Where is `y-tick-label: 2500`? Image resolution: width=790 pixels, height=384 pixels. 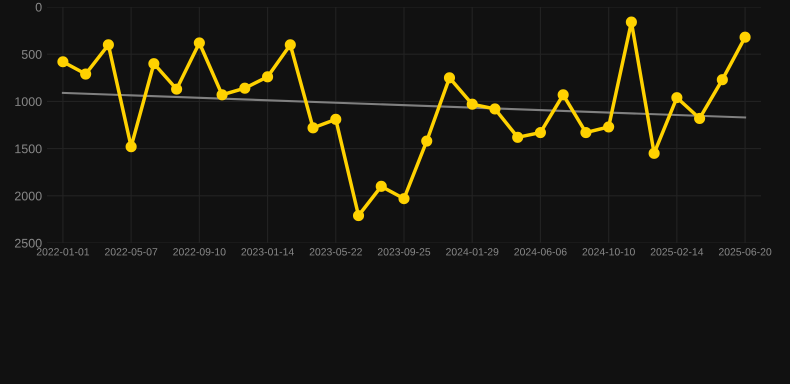 y-tick-label: 2500 is located at coordinates (28, 243).